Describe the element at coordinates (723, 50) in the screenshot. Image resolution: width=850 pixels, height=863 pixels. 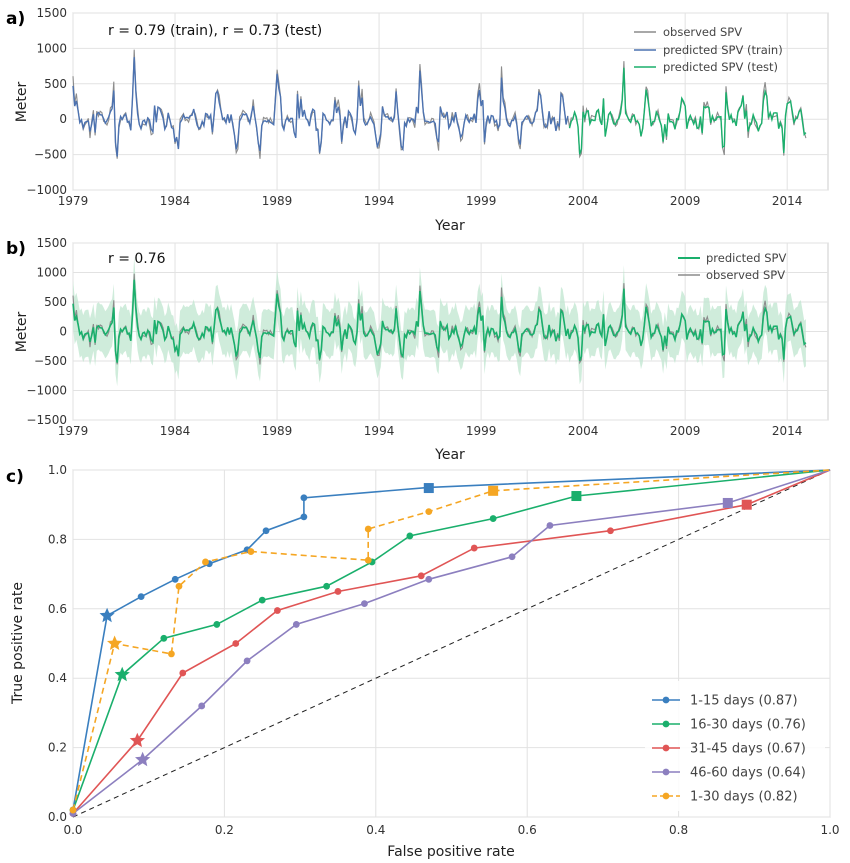
I see `legend-label-train: predicted SPV (train)` at that location.